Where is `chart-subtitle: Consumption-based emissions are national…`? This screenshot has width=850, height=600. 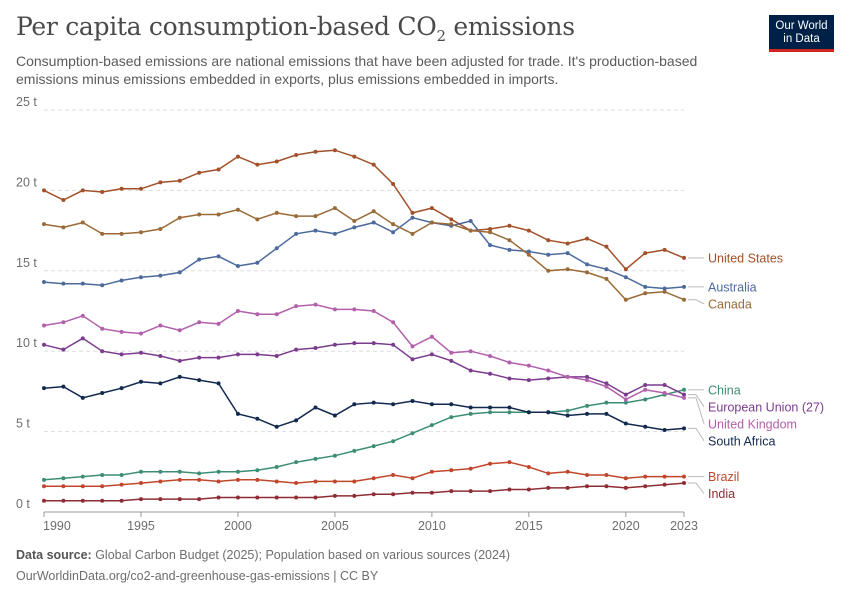 chart-subtitle: Consumption-based emissions are national… is located at coordinates (357, 70).